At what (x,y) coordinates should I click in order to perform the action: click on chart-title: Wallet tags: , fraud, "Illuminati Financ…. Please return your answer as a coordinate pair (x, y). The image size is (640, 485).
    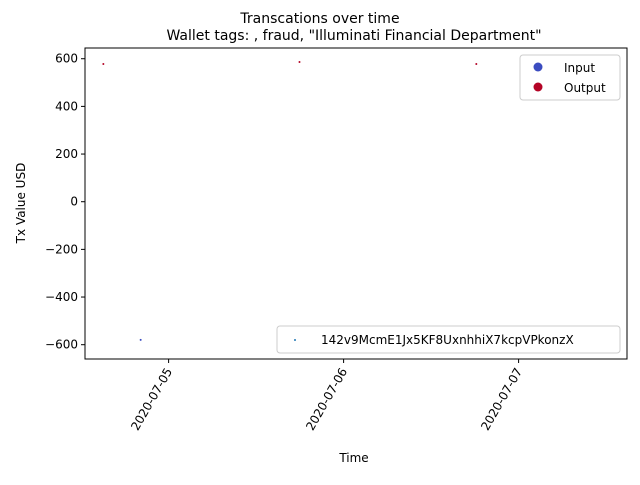
    Looking at the image, I should click on (353, 36).